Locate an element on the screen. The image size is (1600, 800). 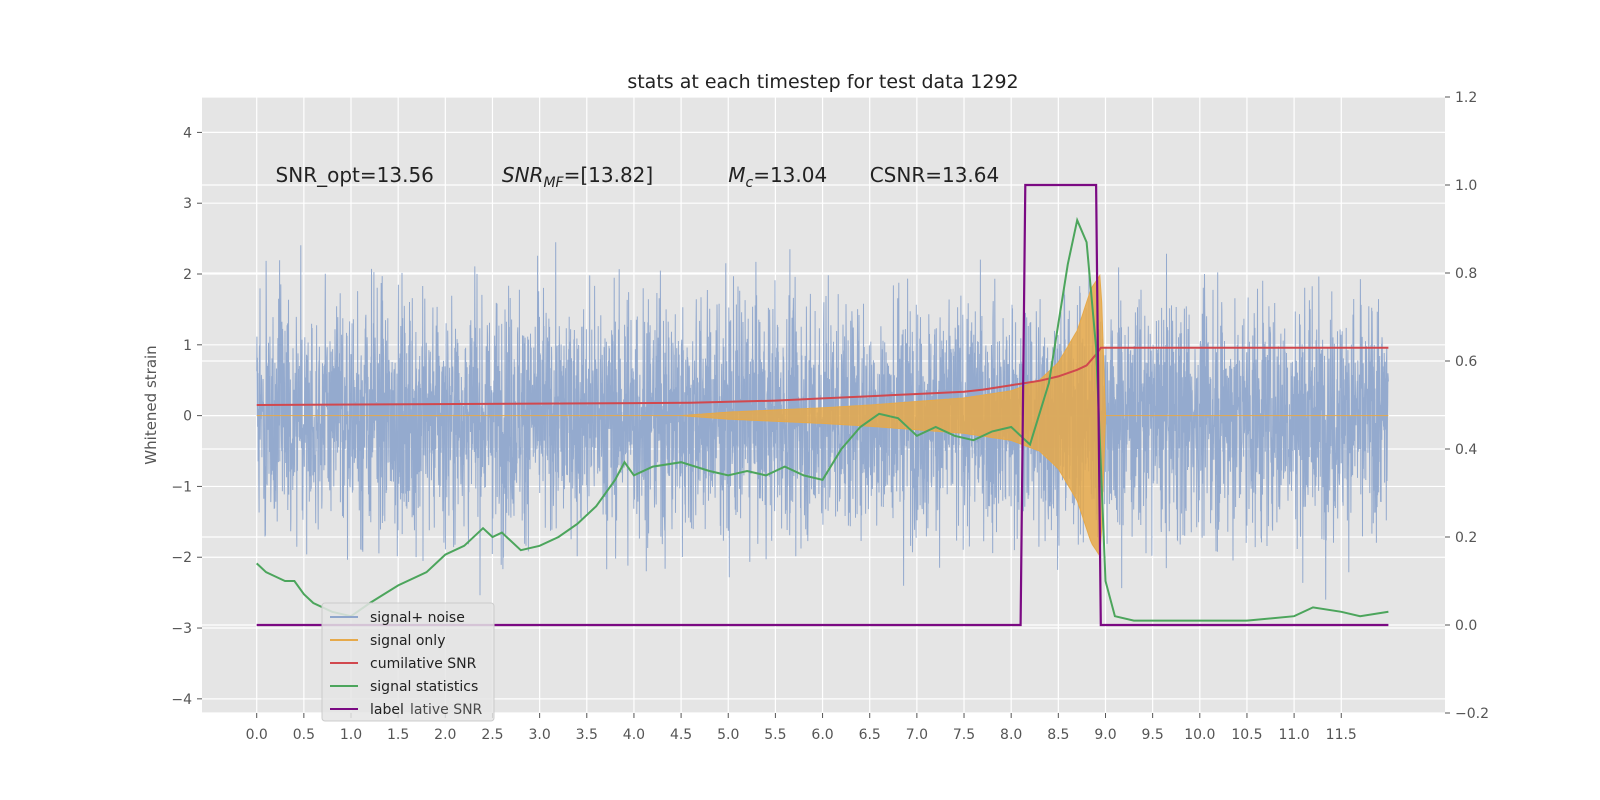
y-tick-label: −3 is located at coordinates (181, 629).